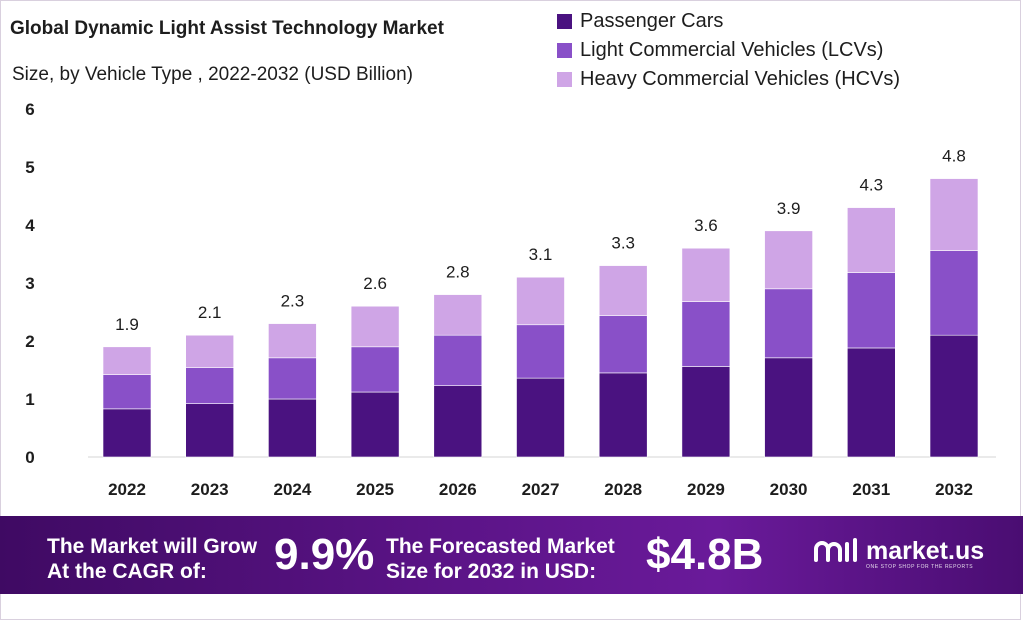  What do you see at coordinates (30, 225) in the screenshot?
I see `y-tick-label: 4` at bounding box center [30, 225].